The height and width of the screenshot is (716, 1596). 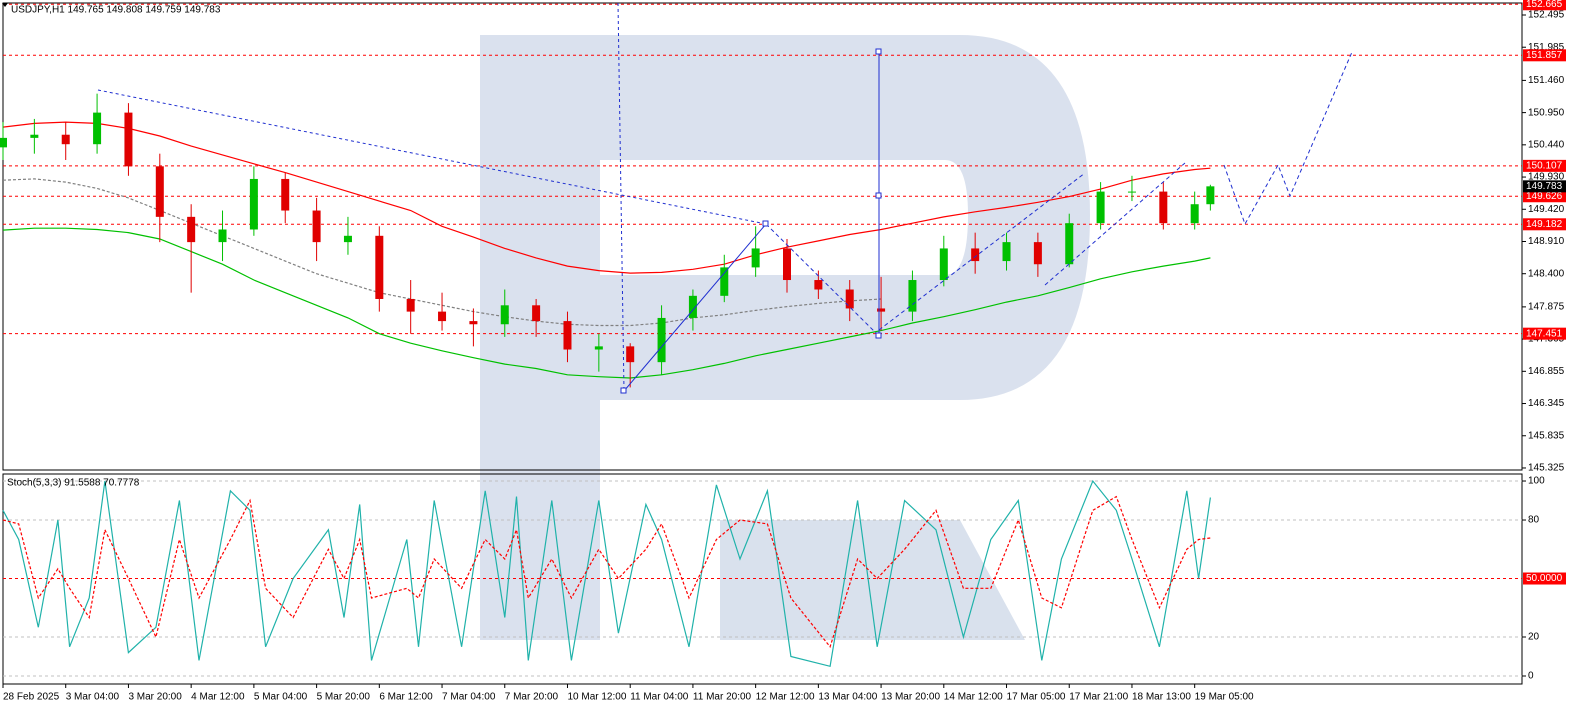 What do you see at coordinates (1546, 15) in the screenshot?
I see `y-tick-label: 152.495` at bounding box center [1546, 15].